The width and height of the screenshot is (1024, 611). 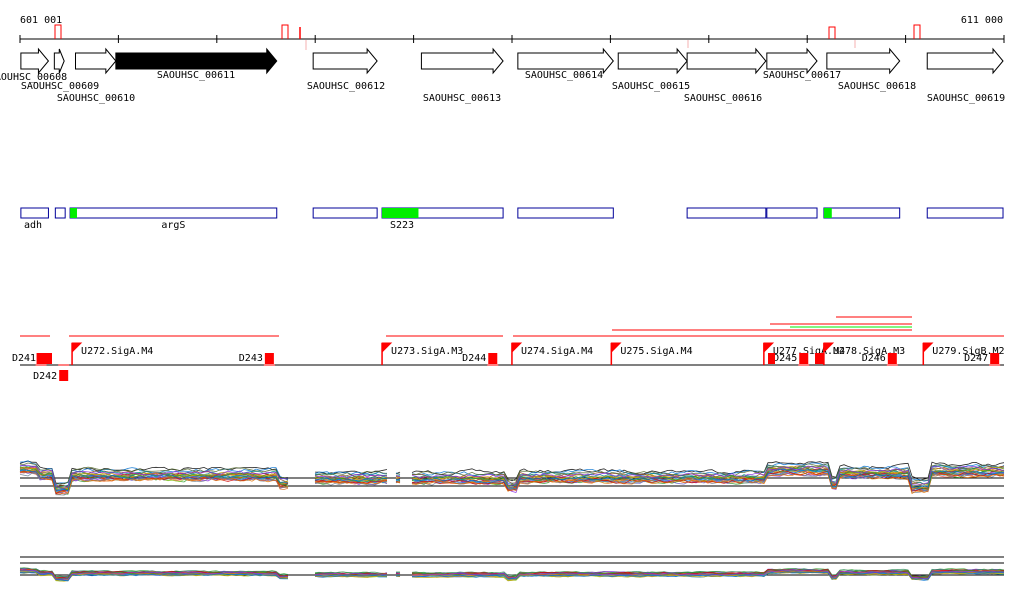 What do you see at coordinates (656, 351) in the screenshot?
I see `promoter-label: U275.SigA.M4` at bounding box center [656, 351].